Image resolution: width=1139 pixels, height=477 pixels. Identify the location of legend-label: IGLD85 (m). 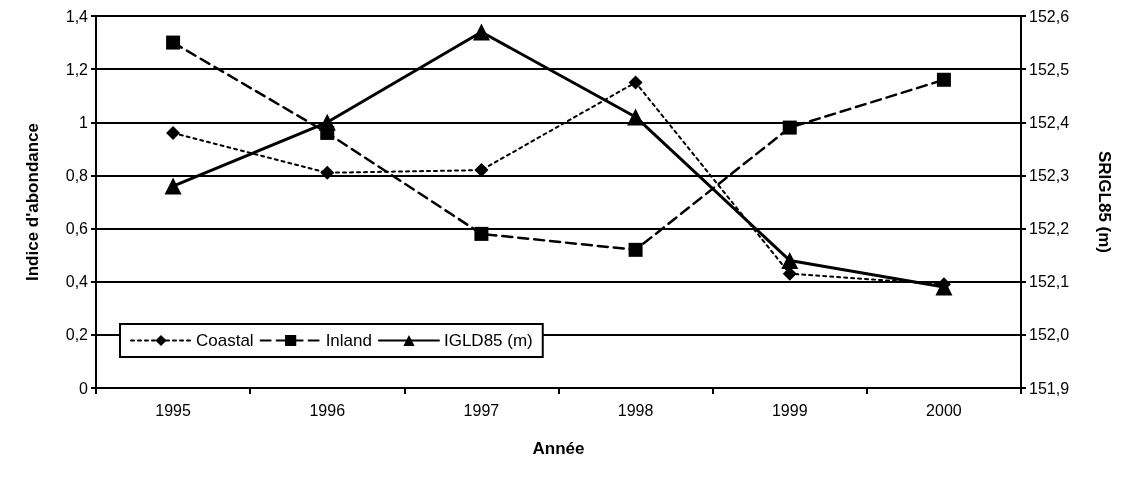
(488, 340).